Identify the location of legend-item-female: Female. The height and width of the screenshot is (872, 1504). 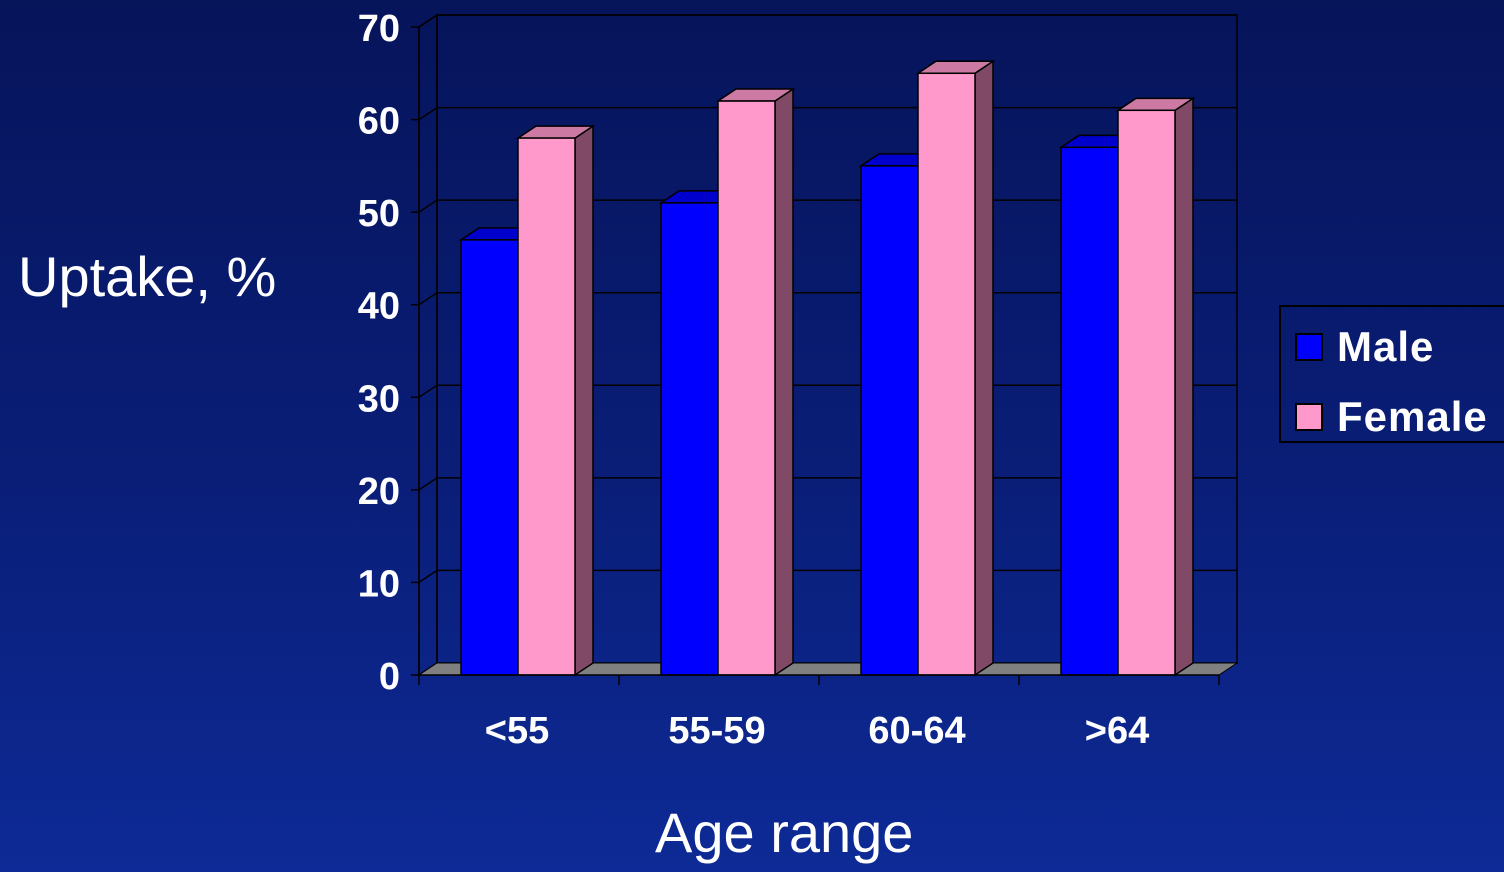
(1391, 416).